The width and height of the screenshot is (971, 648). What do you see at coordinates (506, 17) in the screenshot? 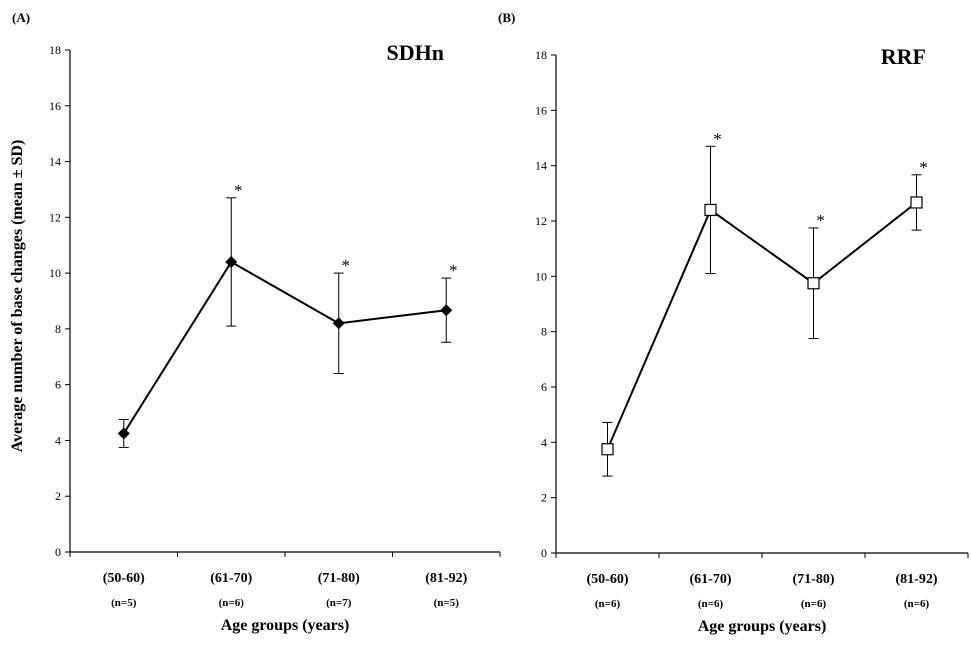
I see `panel-label: (B)` at bounding box center [506, 17].